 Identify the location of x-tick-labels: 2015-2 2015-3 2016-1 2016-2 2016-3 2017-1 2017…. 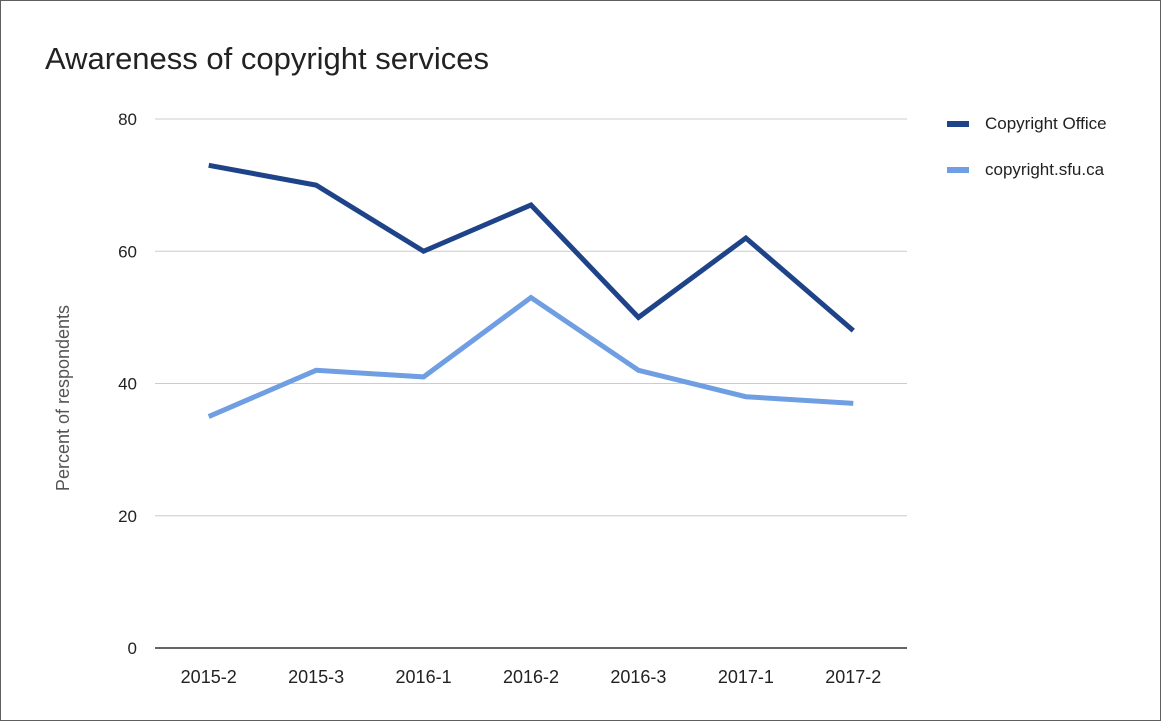
(531, 677).